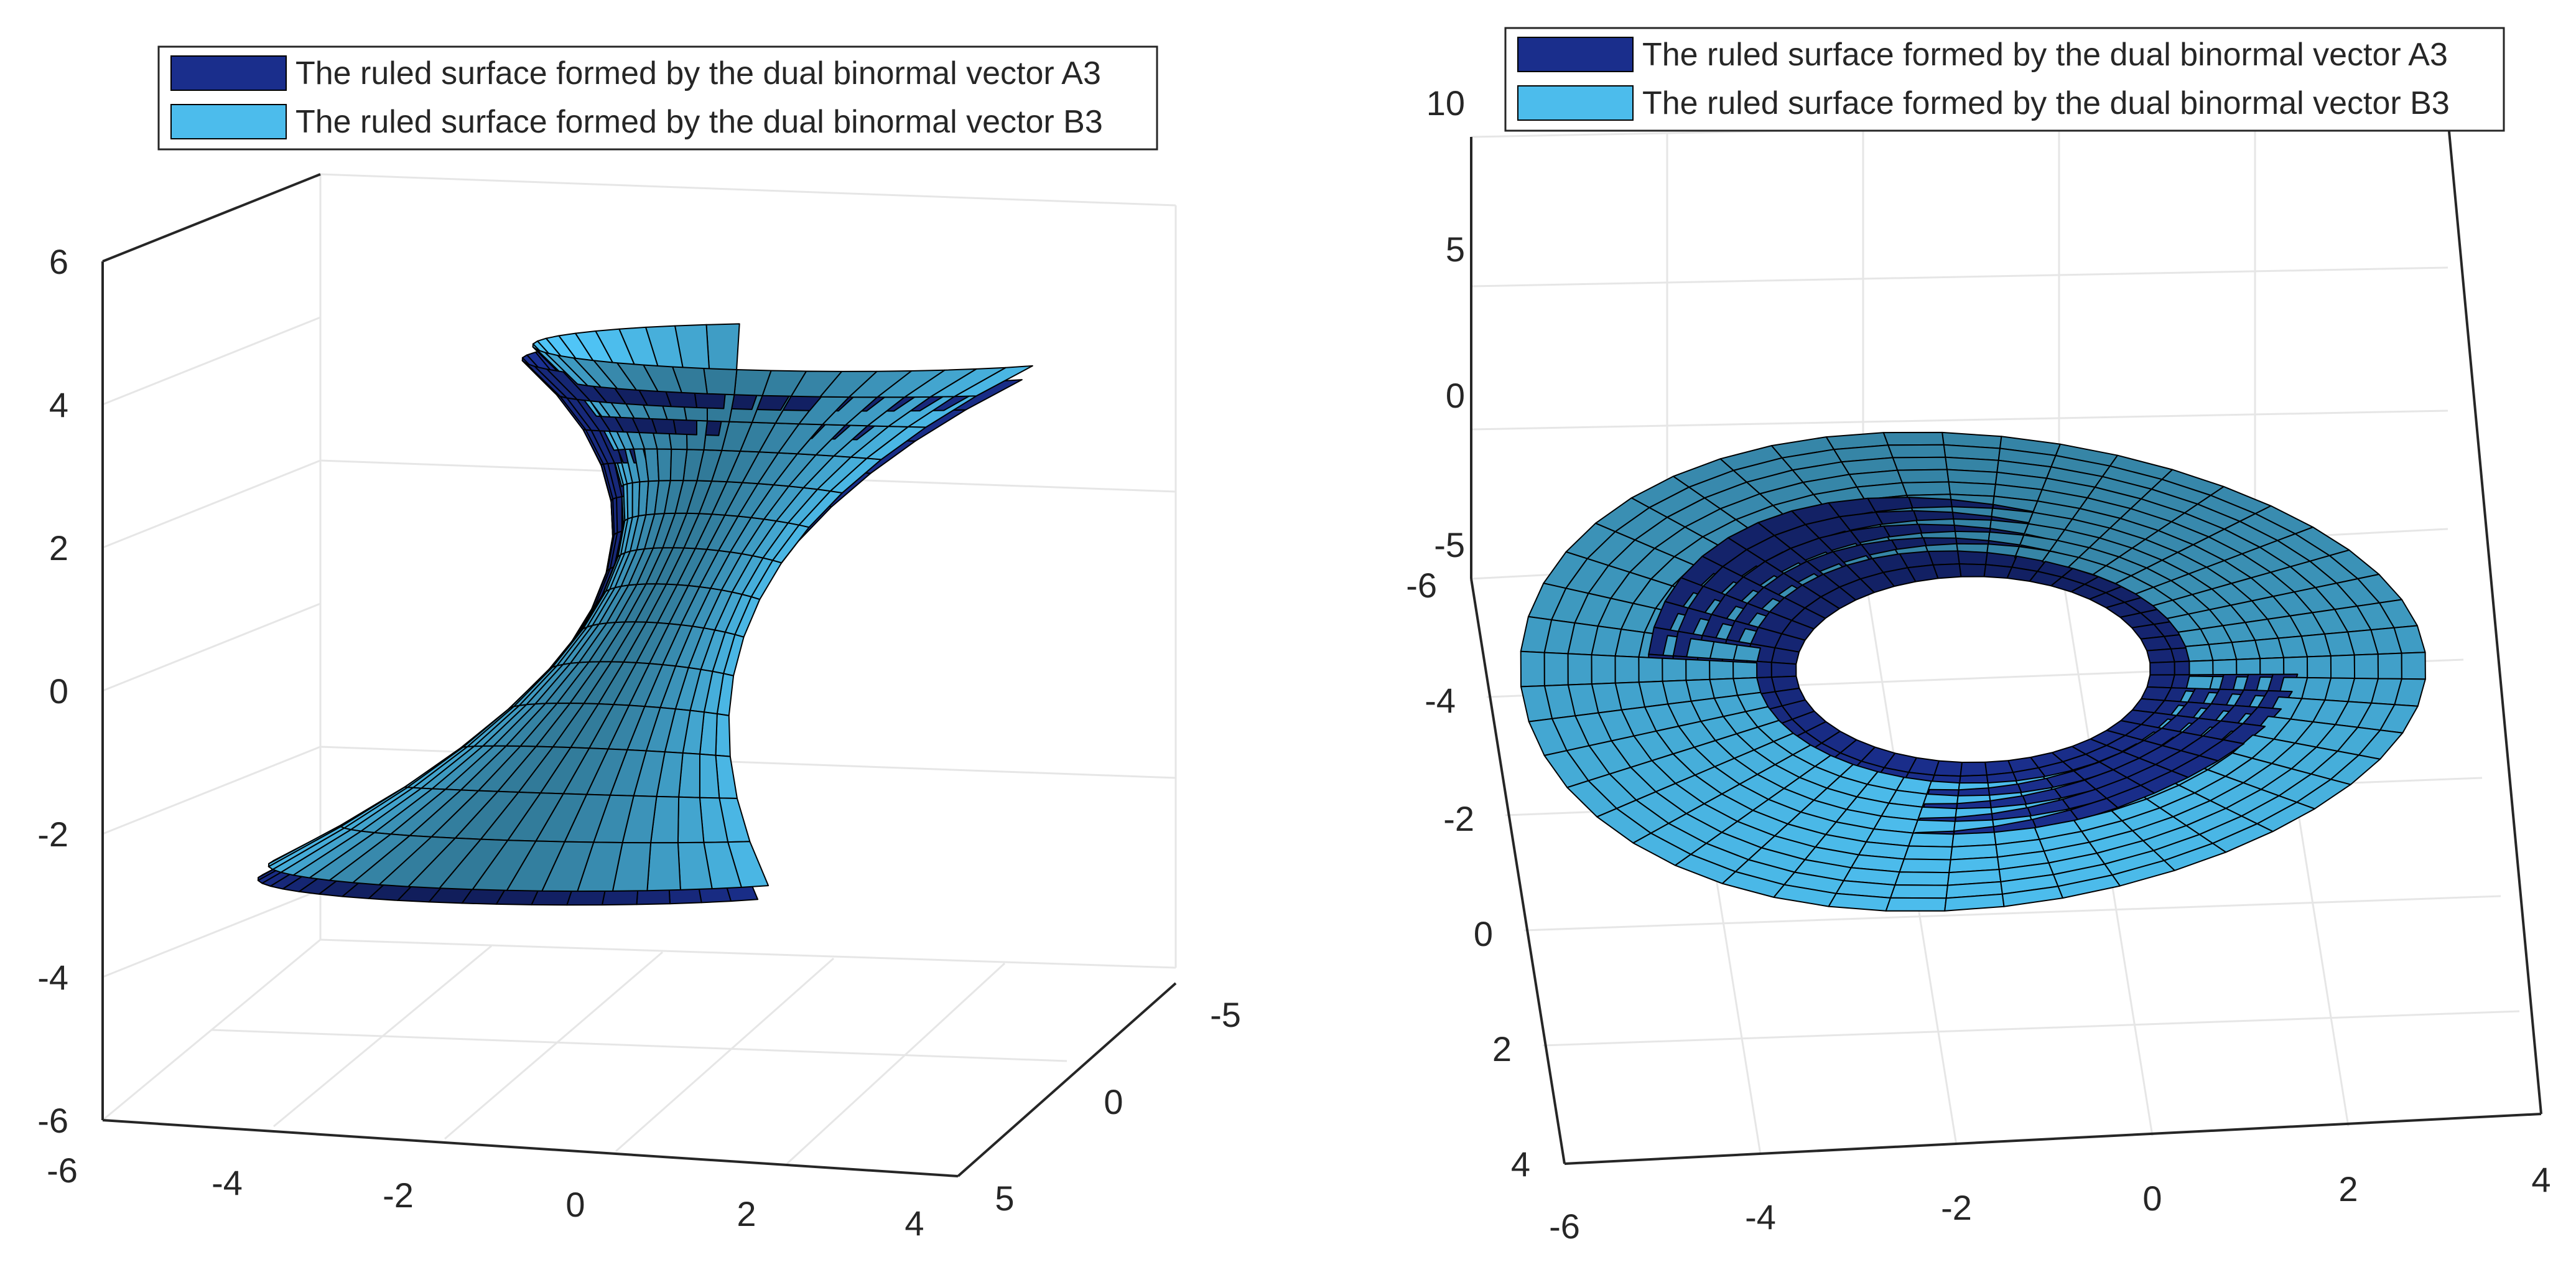 This screenshot has height=1272, width=2576. Describe the element at coordinates (1564, 1226) in the screenshot. I see `right-x-tick-neg6: -6` at that location.